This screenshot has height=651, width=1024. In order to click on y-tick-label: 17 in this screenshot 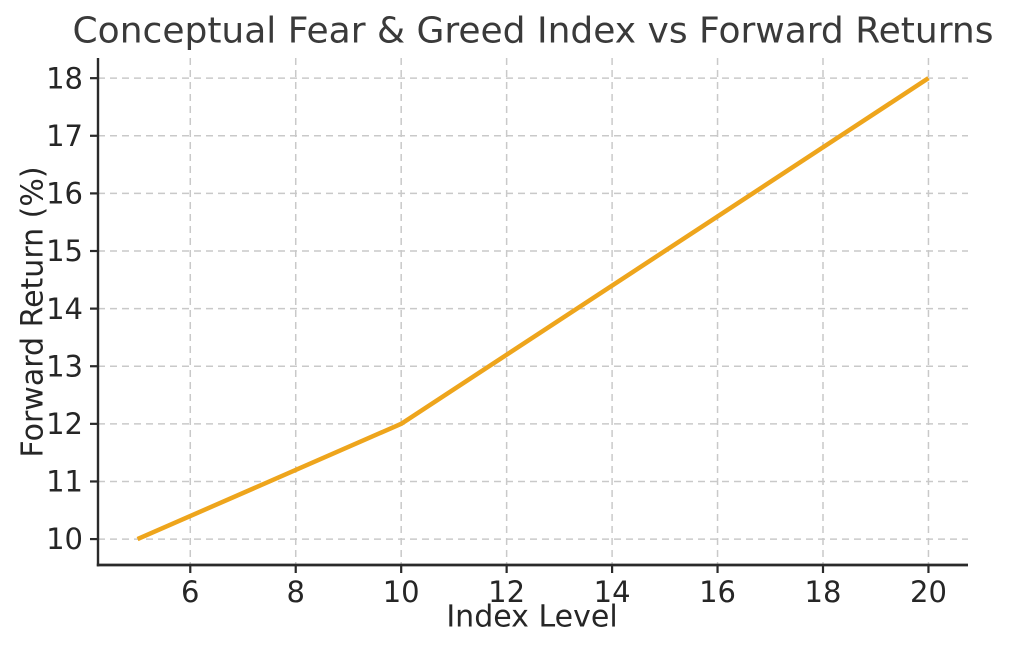, I will do `click(64, 136)`.